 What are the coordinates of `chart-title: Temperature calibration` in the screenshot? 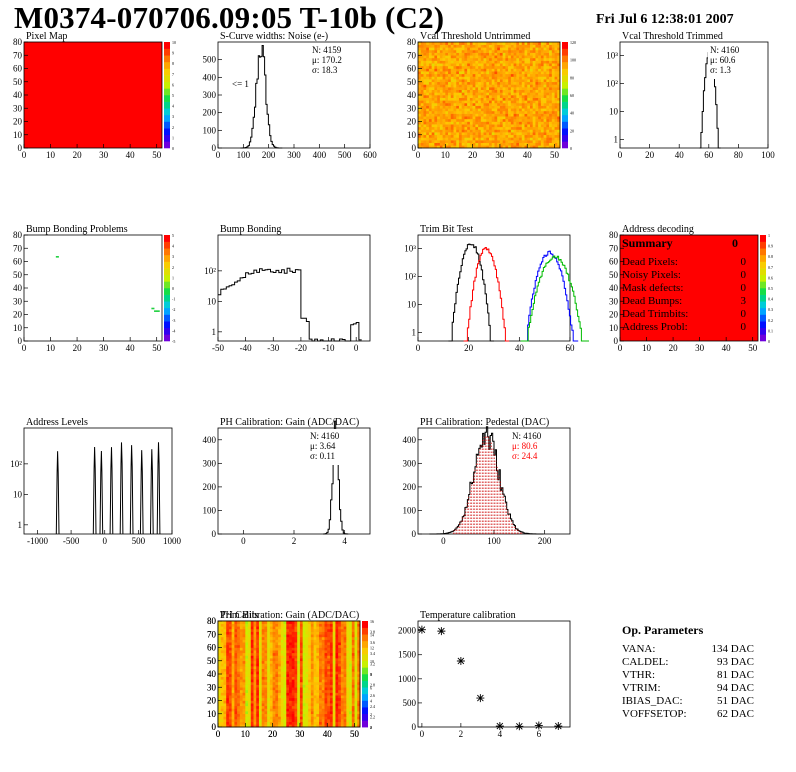 It's located at (468, 615).